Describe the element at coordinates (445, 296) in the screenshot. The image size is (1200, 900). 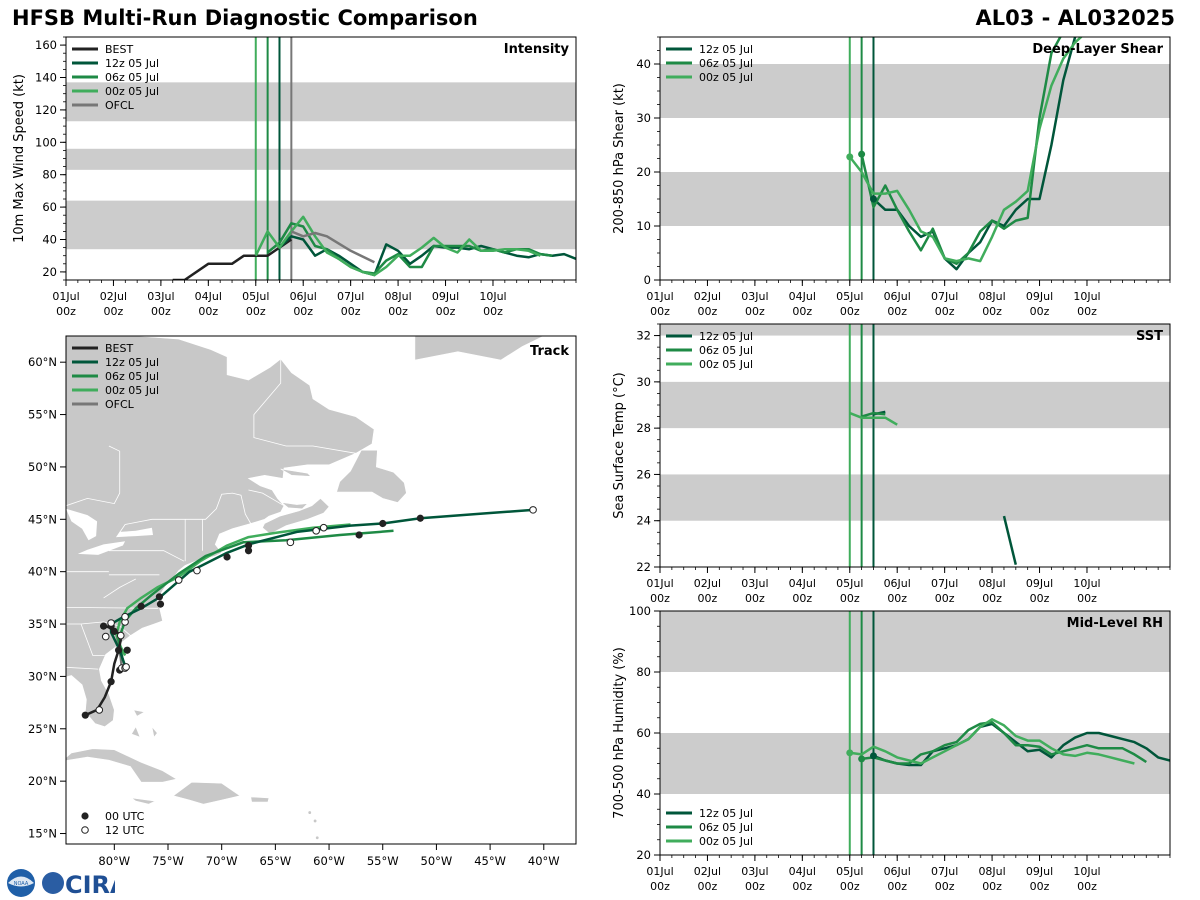
I see `intensity-xtick-date: 09Jul` at that location.